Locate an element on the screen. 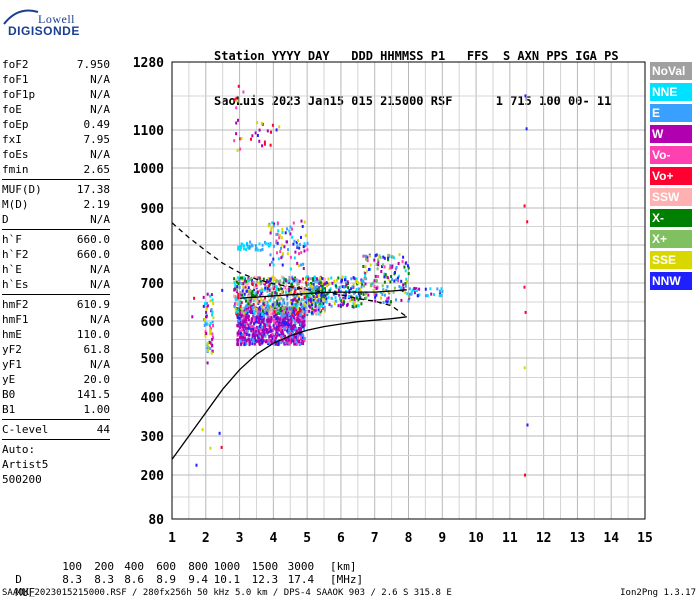  param-label: foF1 is located at coordinates (15, 79).